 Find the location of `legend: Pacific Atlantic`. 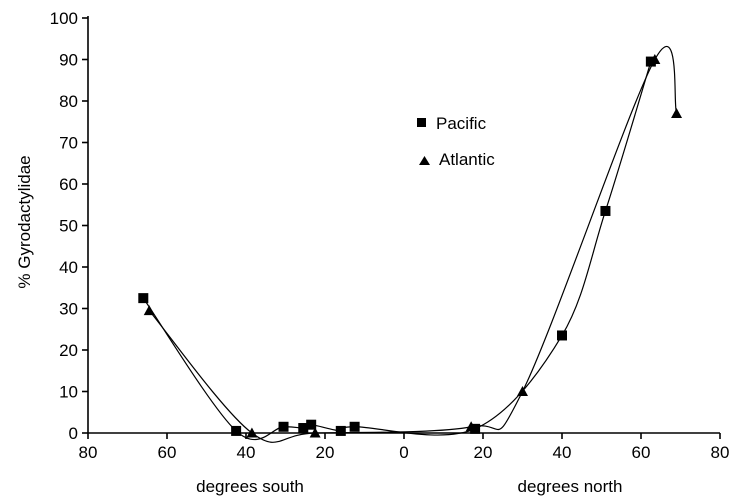

legend: Pacific Atlantic is located at coordinates (456, 141).